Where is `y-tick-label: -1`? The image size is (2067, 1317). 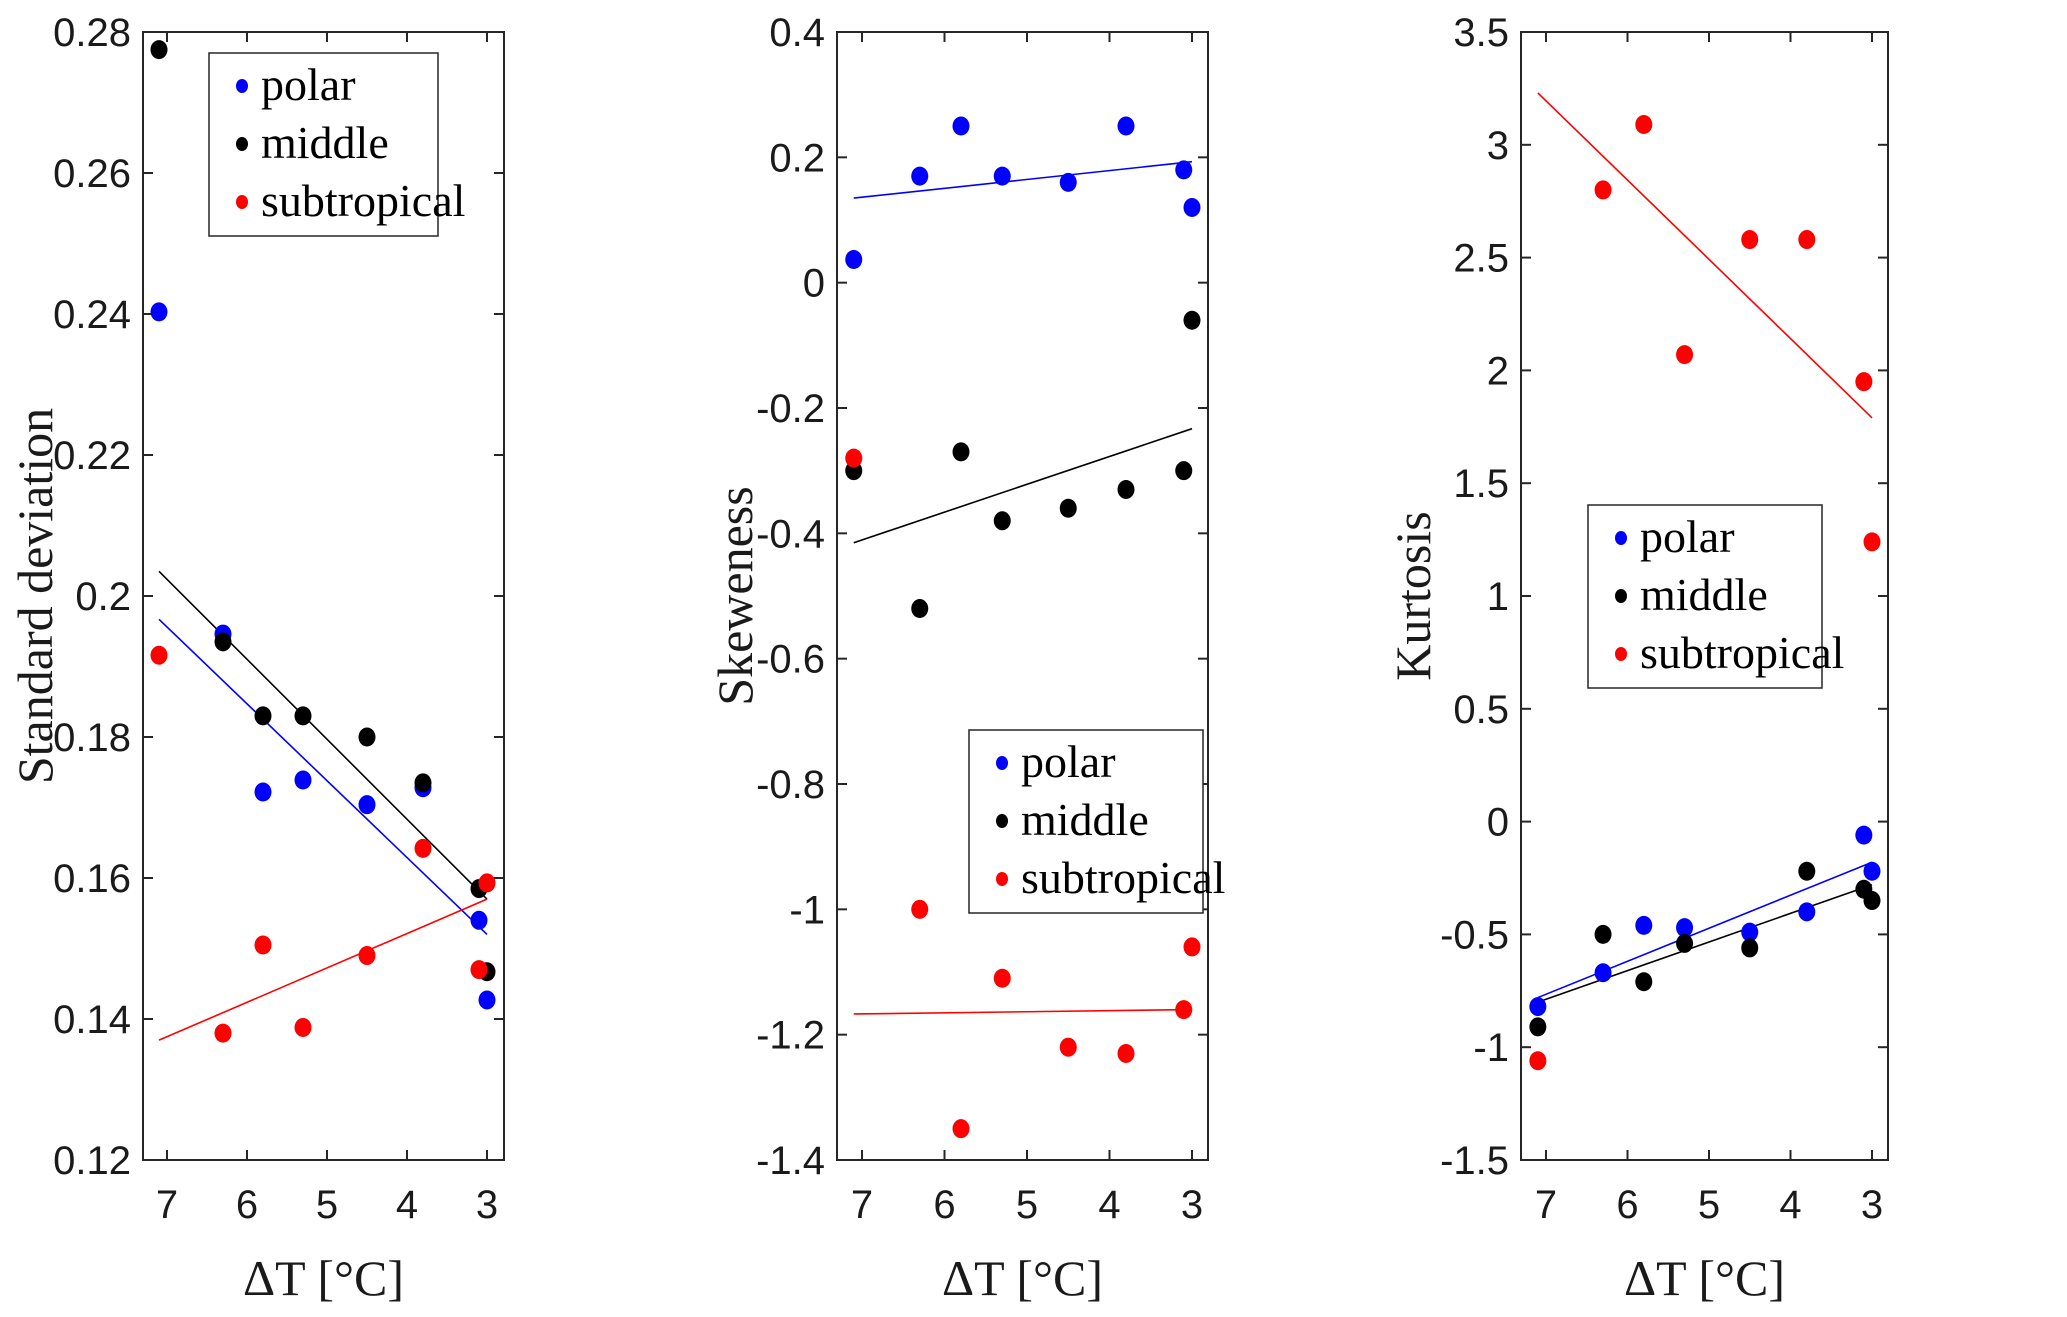
y-tick-label: -1 is located at coordinates (807, 910).